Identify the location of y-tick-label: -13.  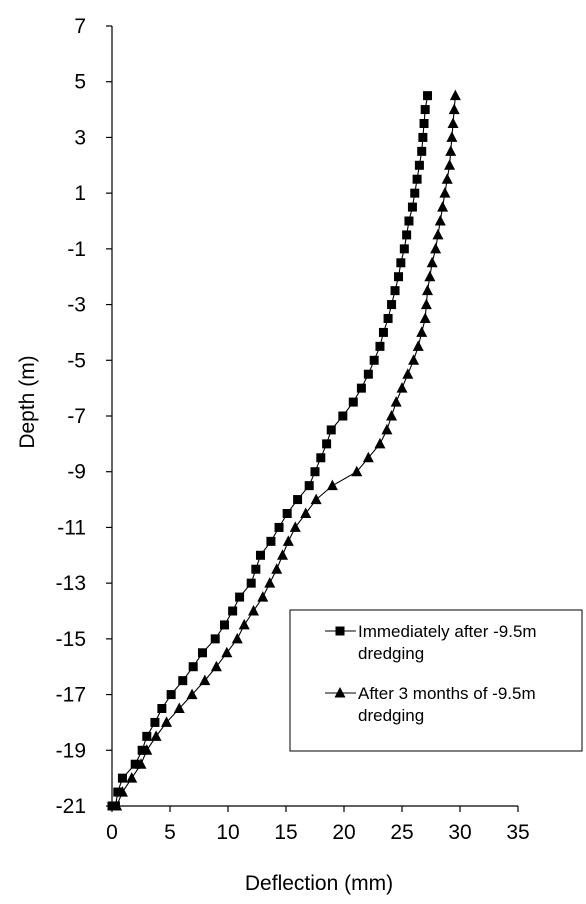
(71, 583).